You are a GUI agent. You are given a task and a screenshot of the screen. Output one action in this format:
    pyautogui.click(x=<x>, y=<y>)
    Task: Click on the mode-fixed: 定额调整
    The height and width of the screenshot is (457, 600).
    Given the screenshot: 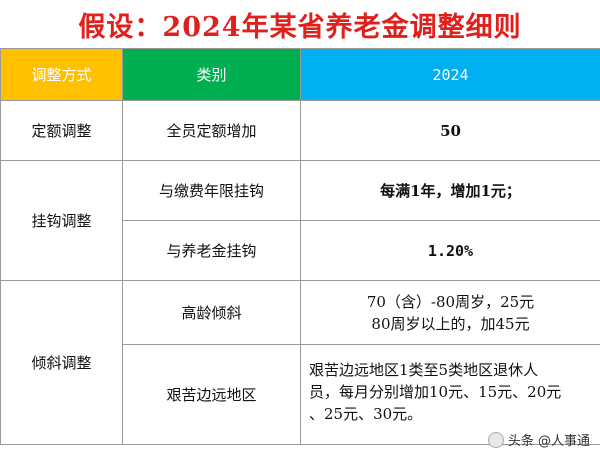 What is the action you would take?
    pyautogui.click(x=61, y=130)
    